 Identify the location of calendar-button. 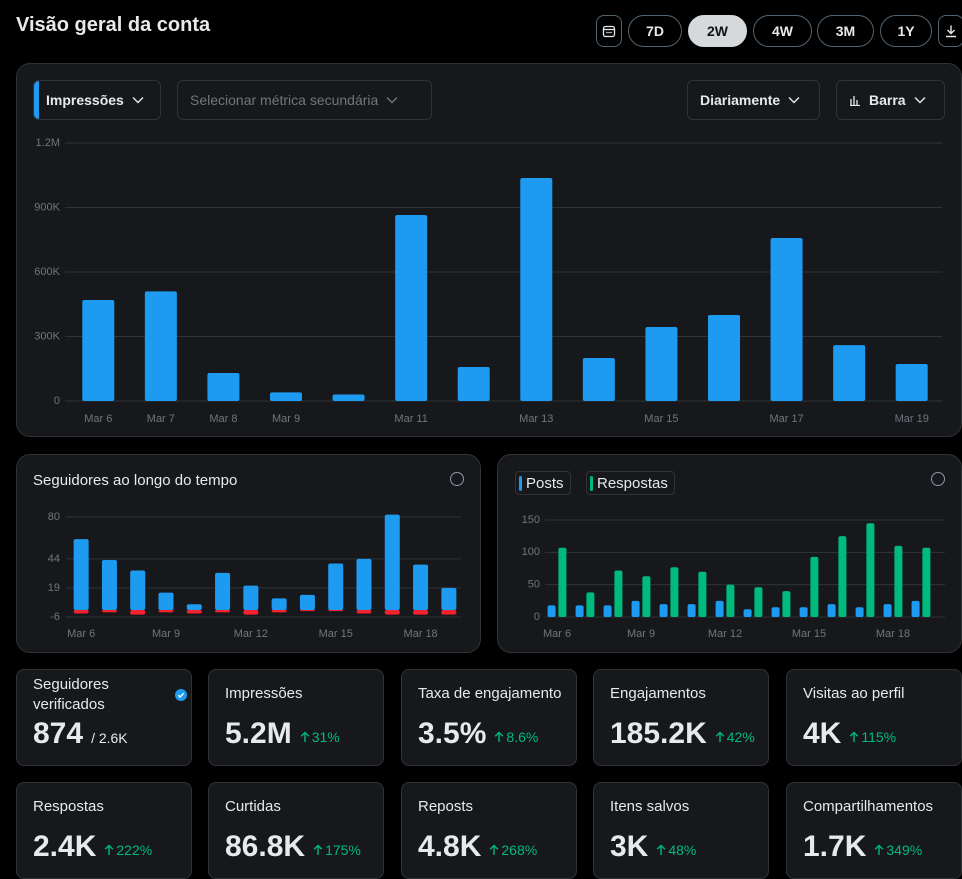
(609, 31).